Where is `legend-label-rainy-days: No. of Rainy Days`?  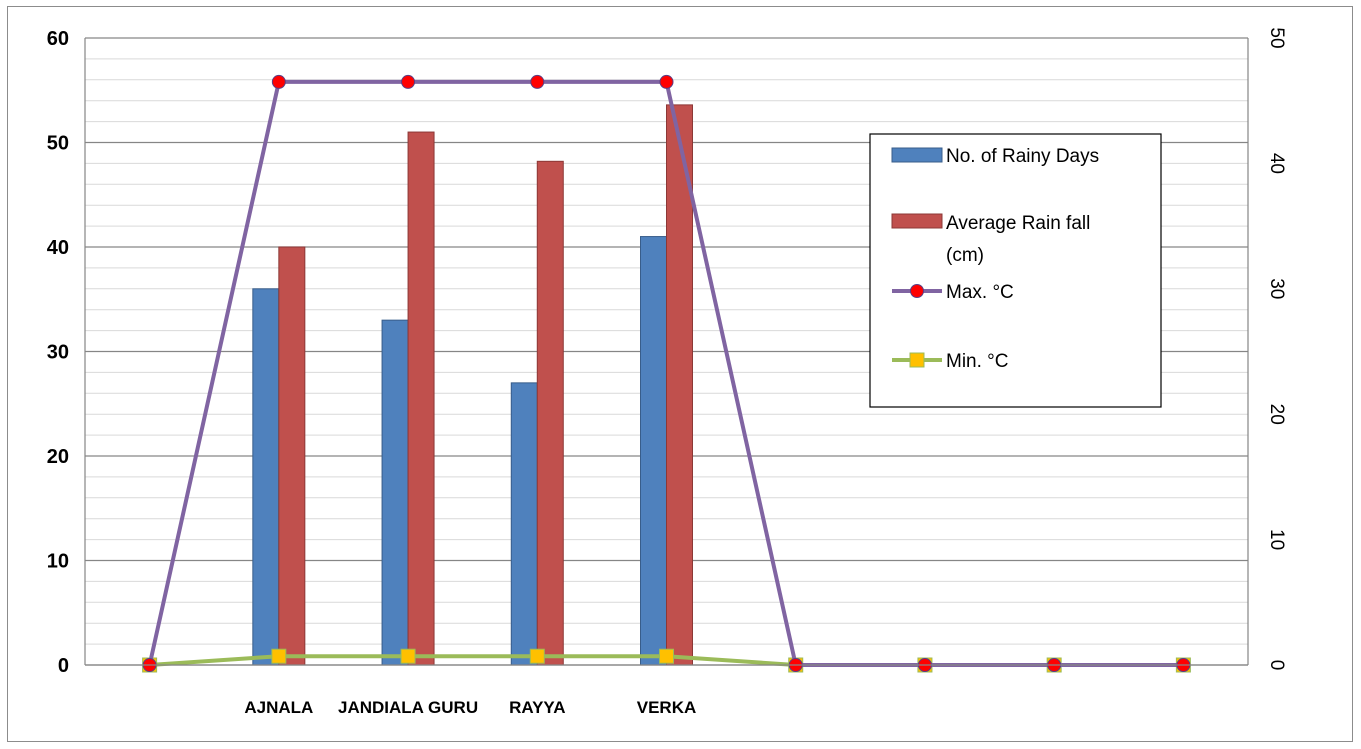 legend-label-rainy-days: No. of Rainy Days is located at coordinates (1022, 156).